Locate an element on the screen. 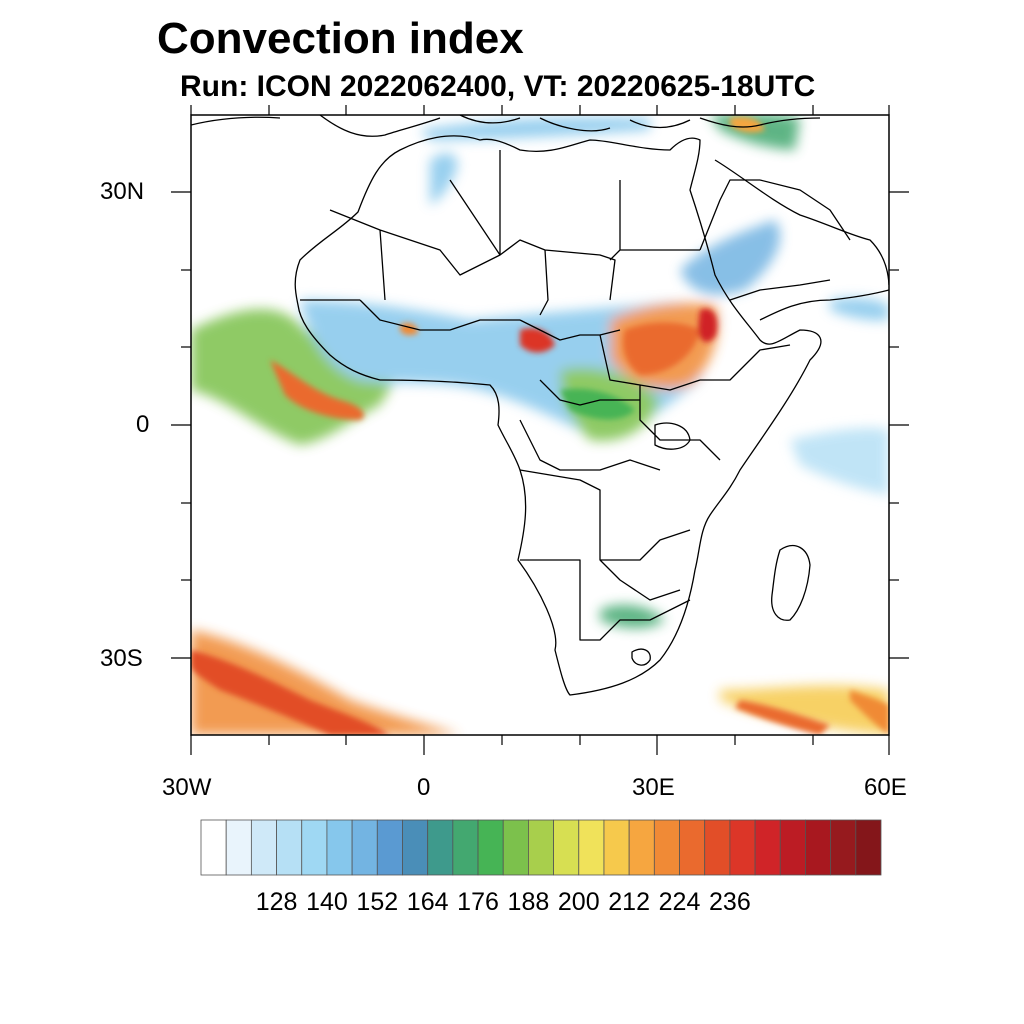 This screenshot has height=1024, width=1024. convection-core-turkey is located at coordinates (747, 124).